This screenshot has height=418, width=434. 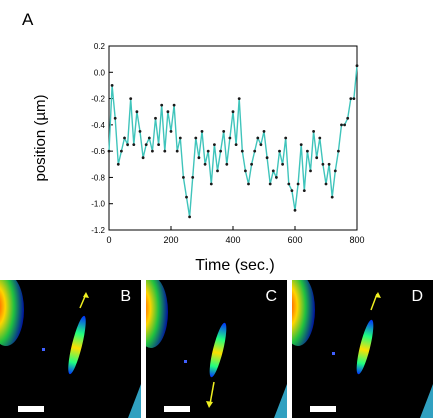 I want to click on x-axis-ticks: 0 200 400 600 800, so click(x=235, y=235).